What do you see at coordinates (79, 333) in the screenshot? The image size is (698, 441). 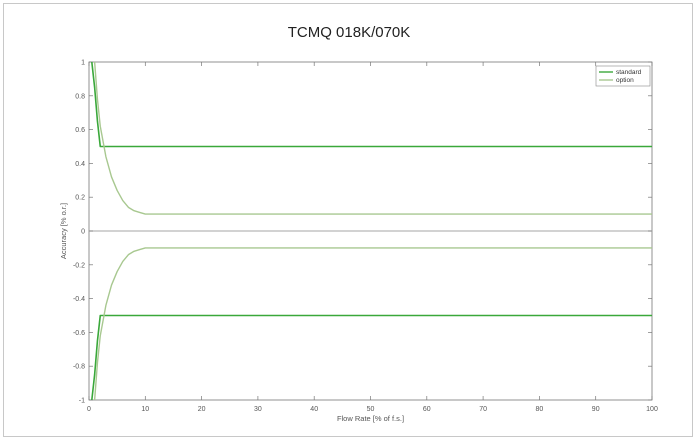 I see `y-tick-label: -0.6` at bounding box center [79, 333].